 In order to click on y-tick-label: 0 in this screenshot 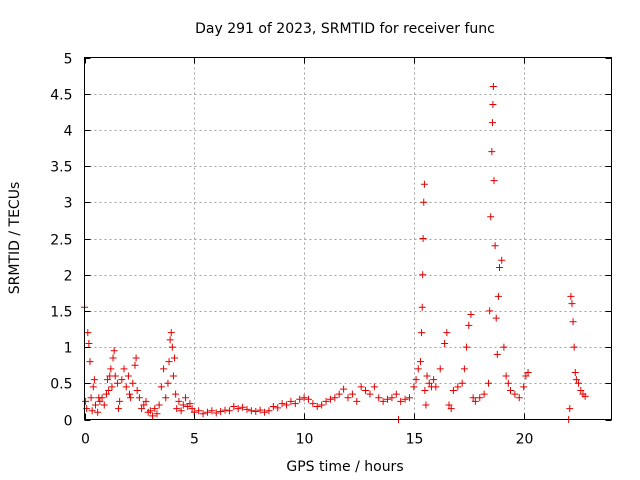, I will do `click(68, 422)`.